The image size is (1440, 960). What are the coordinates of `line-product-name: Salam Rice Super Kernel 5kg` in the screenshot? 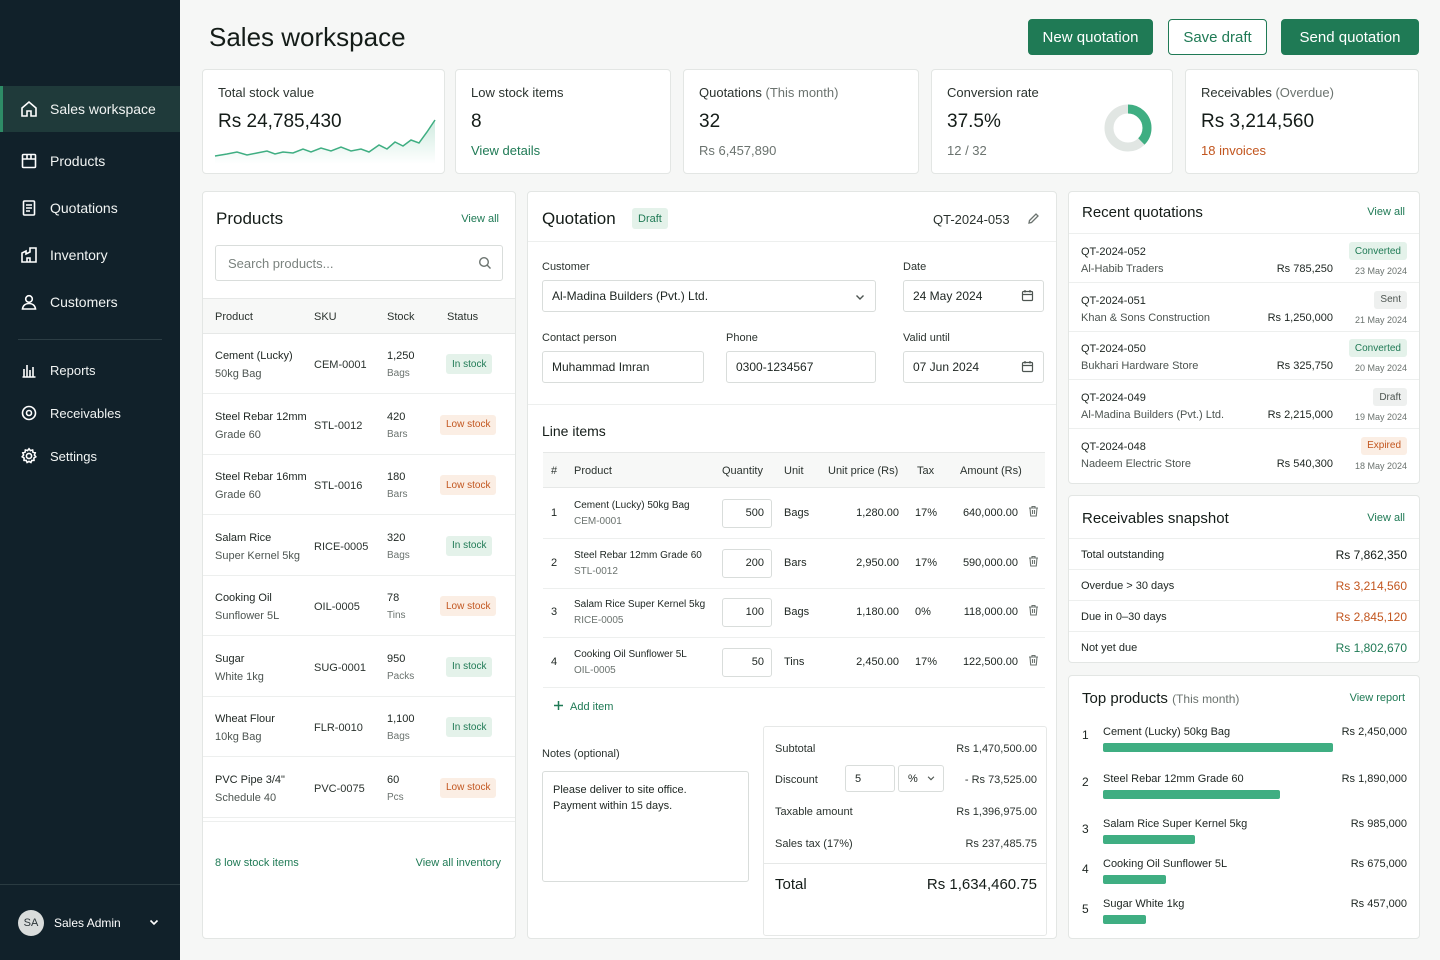 It's located at (640, 604).